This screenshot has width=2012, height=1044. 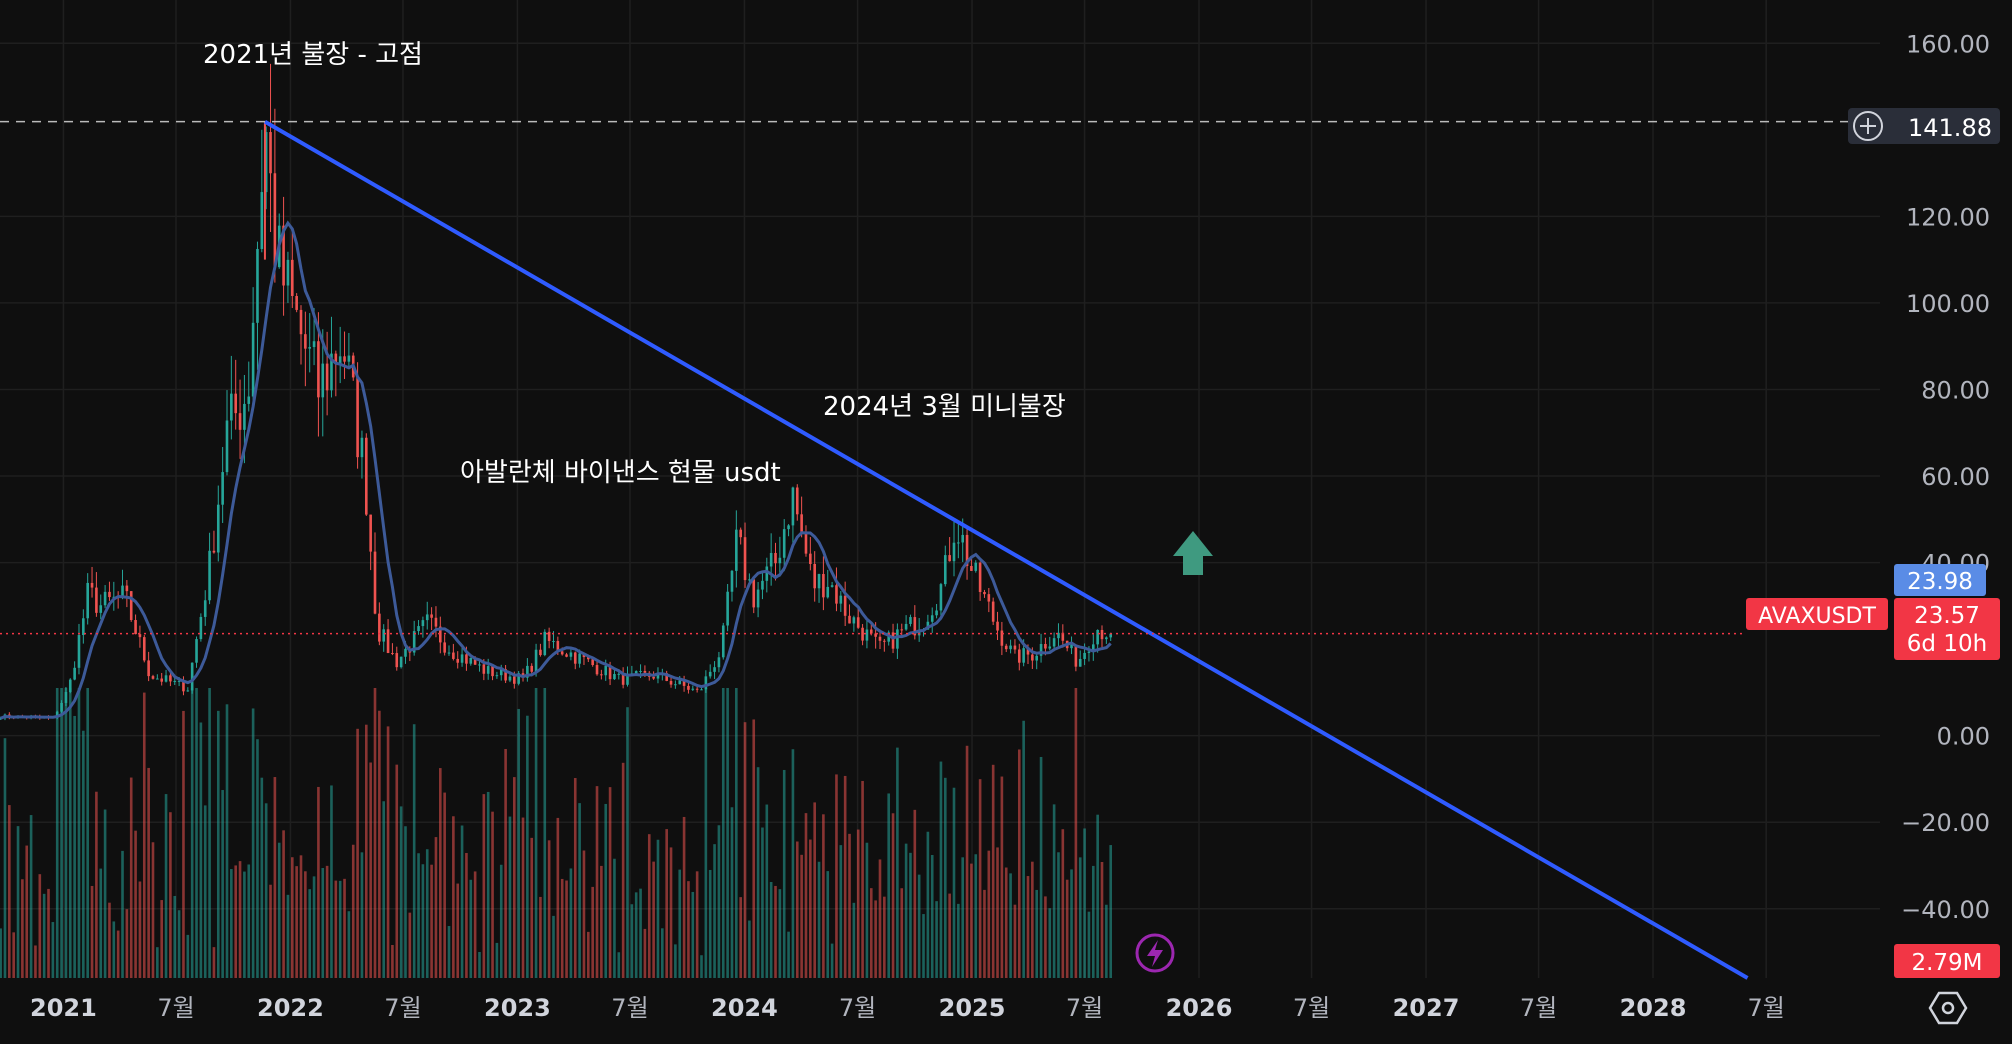 What do you see at coordinates (1948, 304) in the screenshot?
I see `y-tick-label: 100.00` at bounding box center [1948, 304].